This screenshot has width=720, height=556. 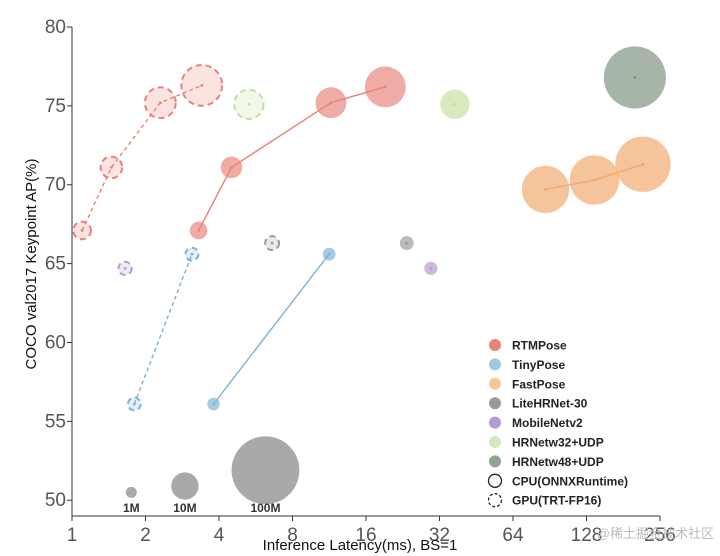 What do you see at coordinates (31, 264) in the screenshot?
I see `y-axis-label: COCO val2017 Keypoint AP(%)` at bounding box center [31, 264].